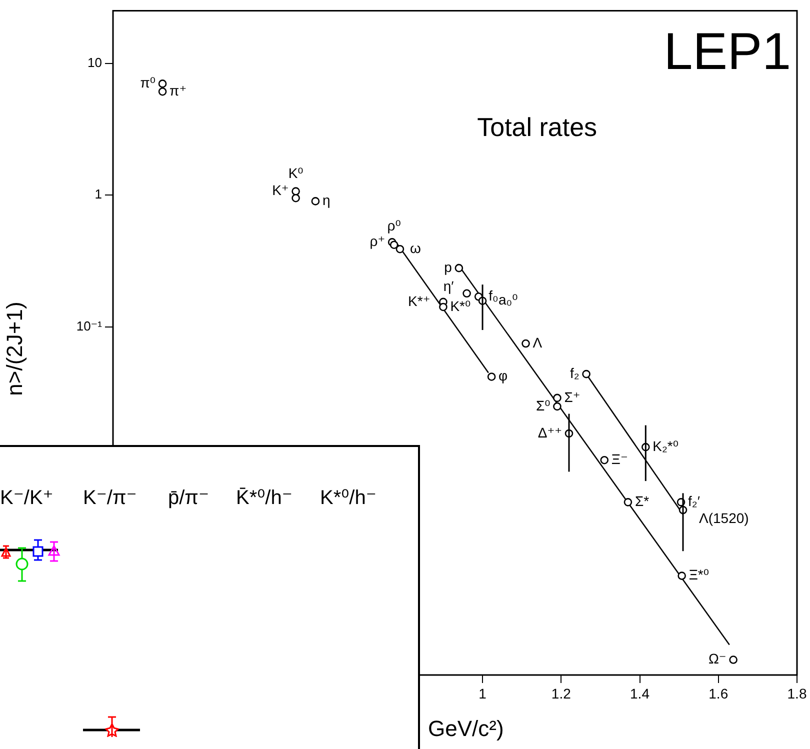 The height and width of the screenshot is (749, 810). Describe the element at coordinates (727, 52) in the screenshot. I see `chart-subtitle: LEP1` at that location.